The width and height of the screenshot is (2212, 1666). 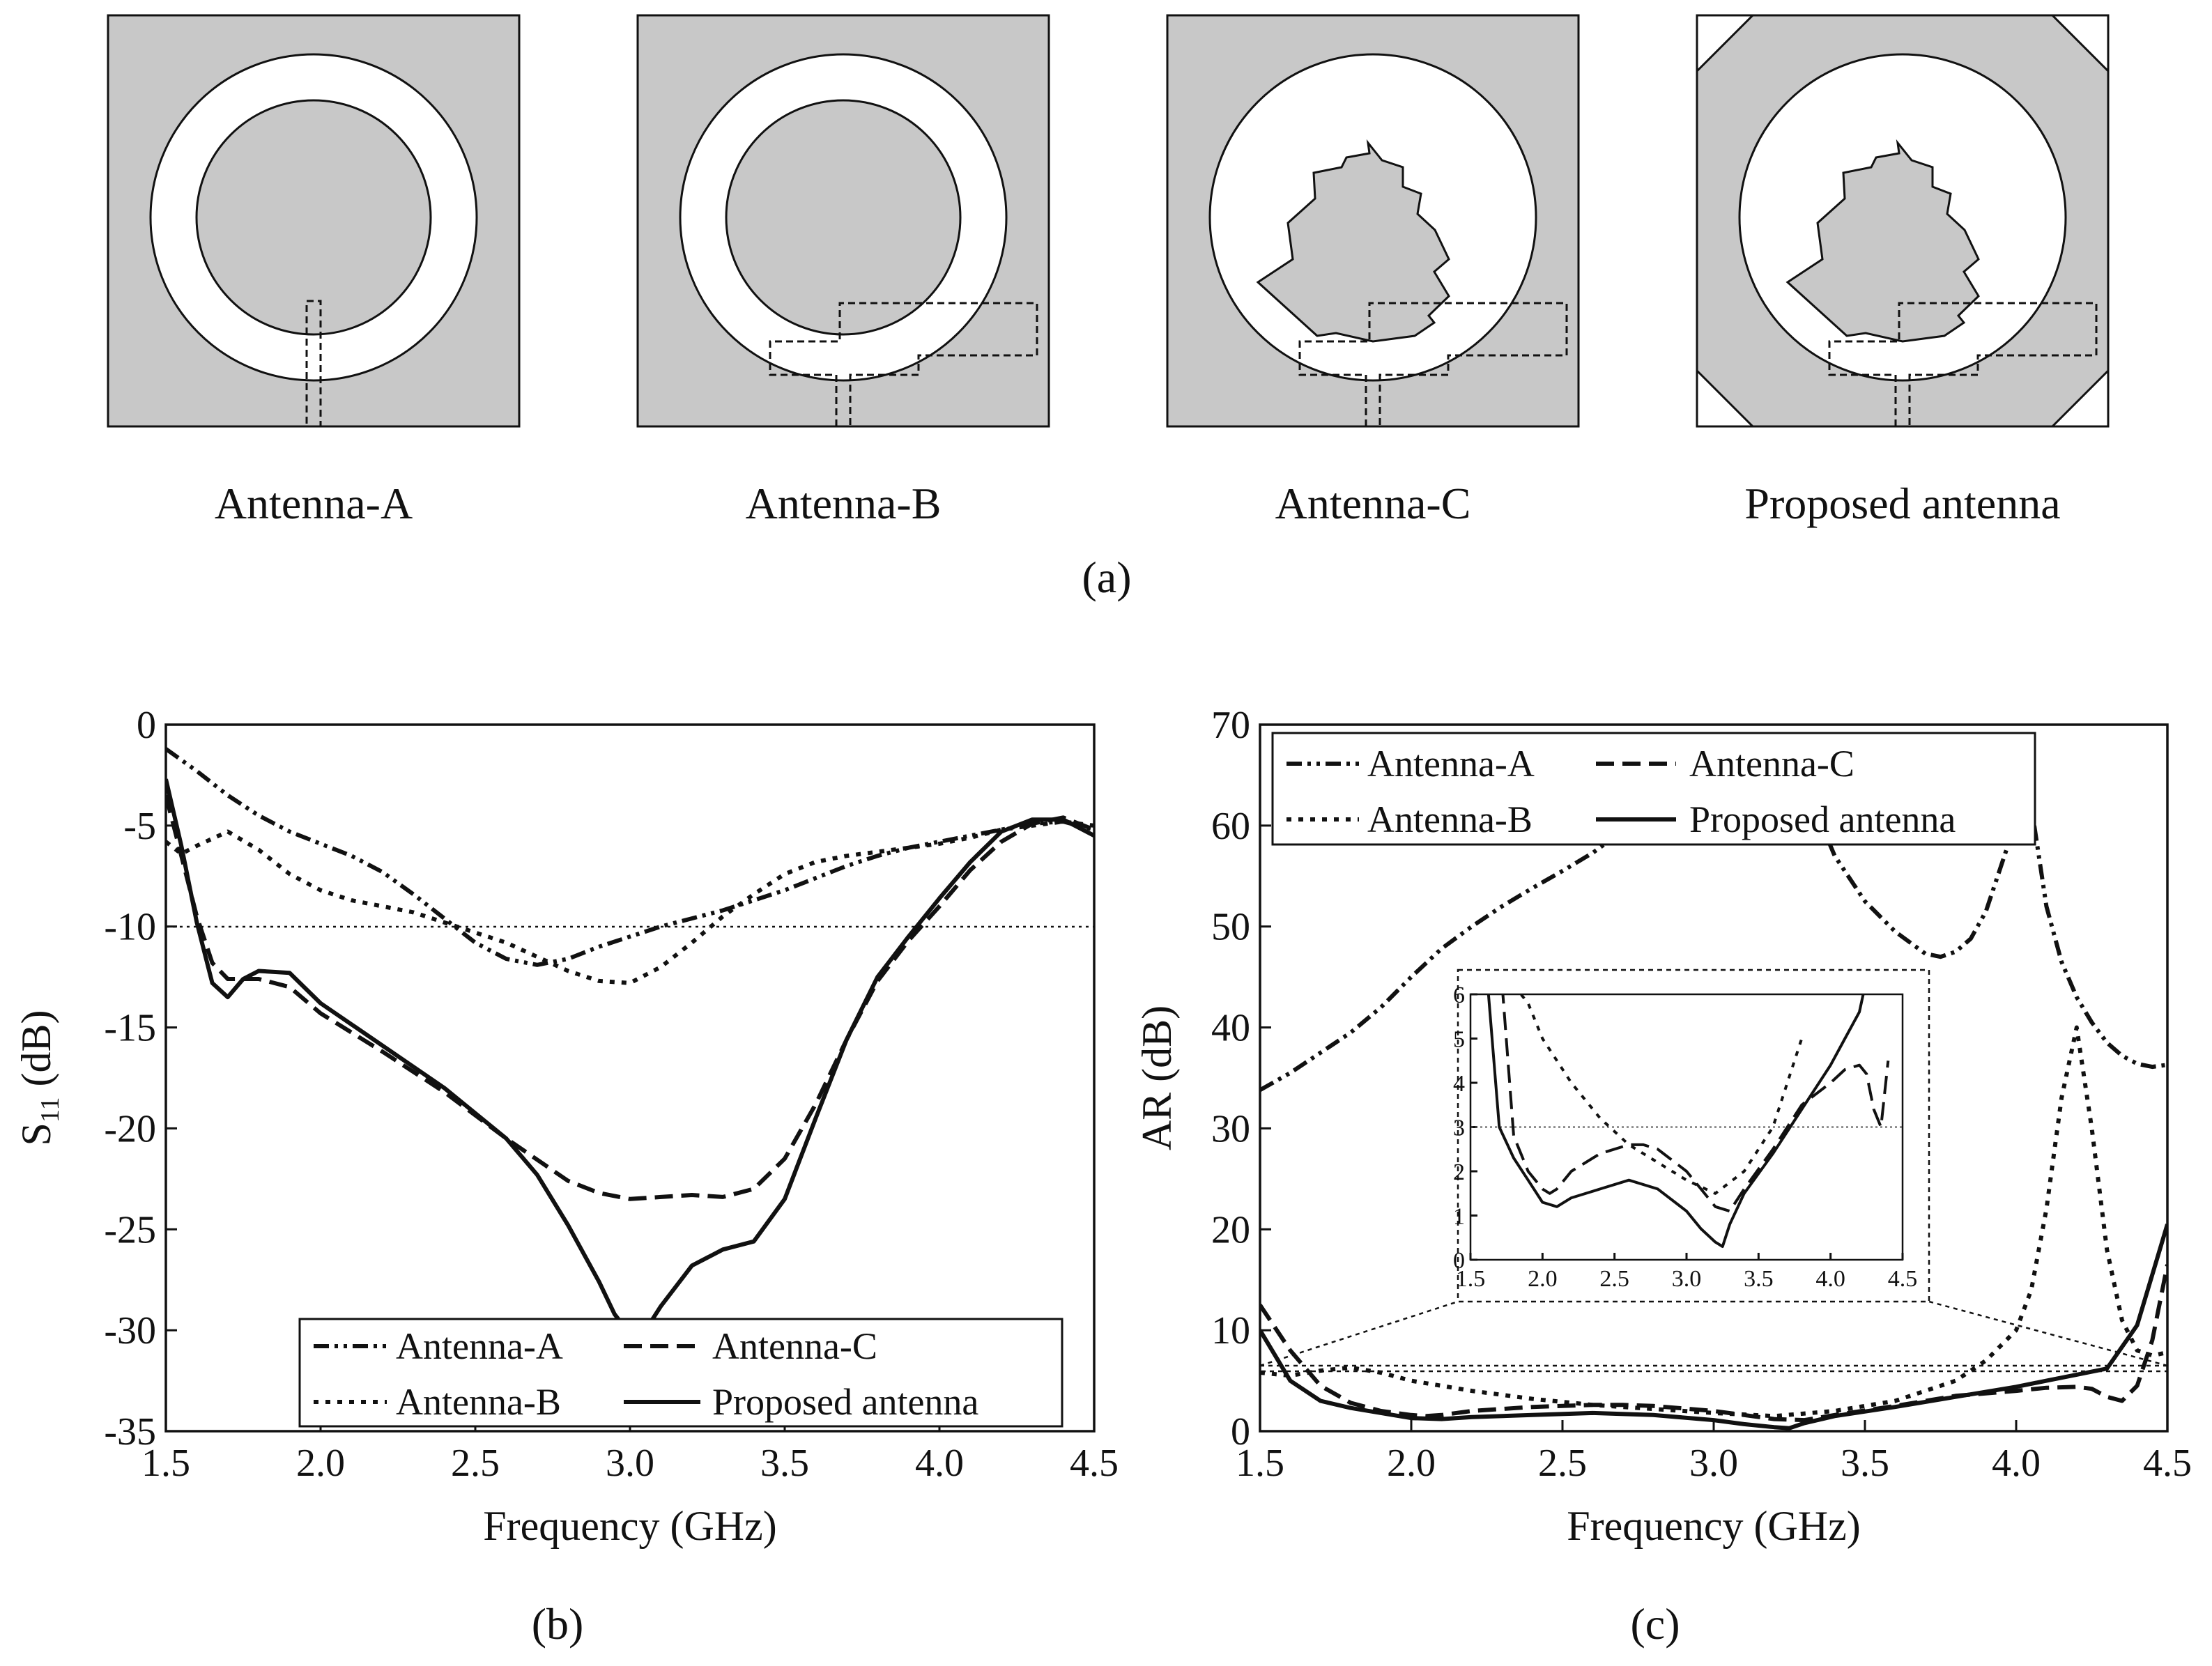 What do you see at coordinates (1687, 1279) in the screenshot?
I see `ar-inset-x-tick-label-3: 3.0` at bounding box center [1687, 1279].